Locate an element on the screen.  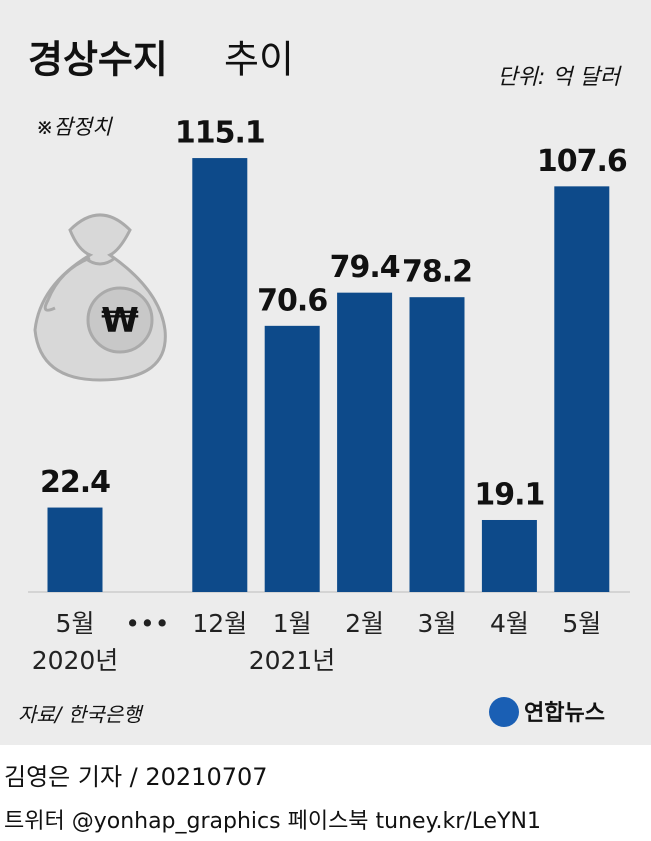
chart-title-suffix: 추이 is located at coordinates (259, 60).